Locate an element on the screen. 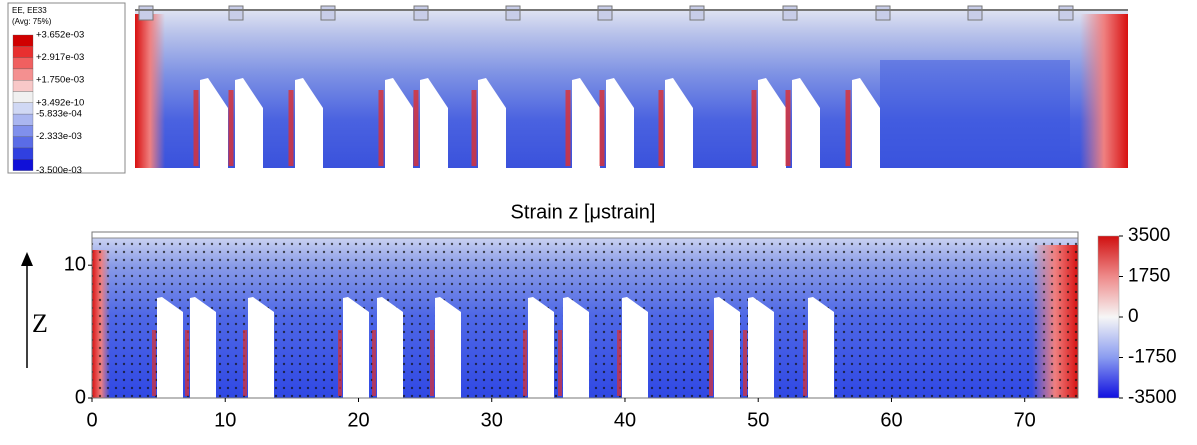  plot-title: Strain z [μstrain] is located at coordinates (583, 212).